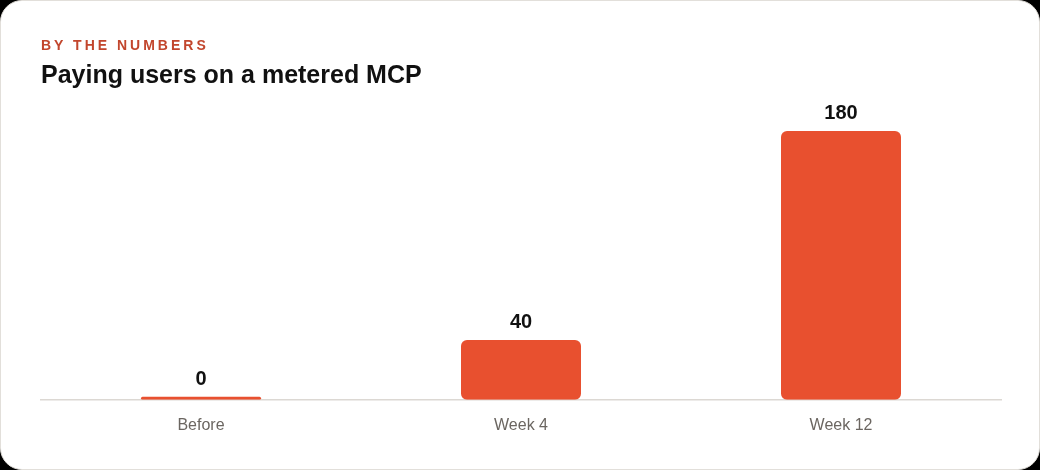 The width and height of the screenshot is (1040, 470). I want to click on x-tick-label: Week 4, so click(521, 424).